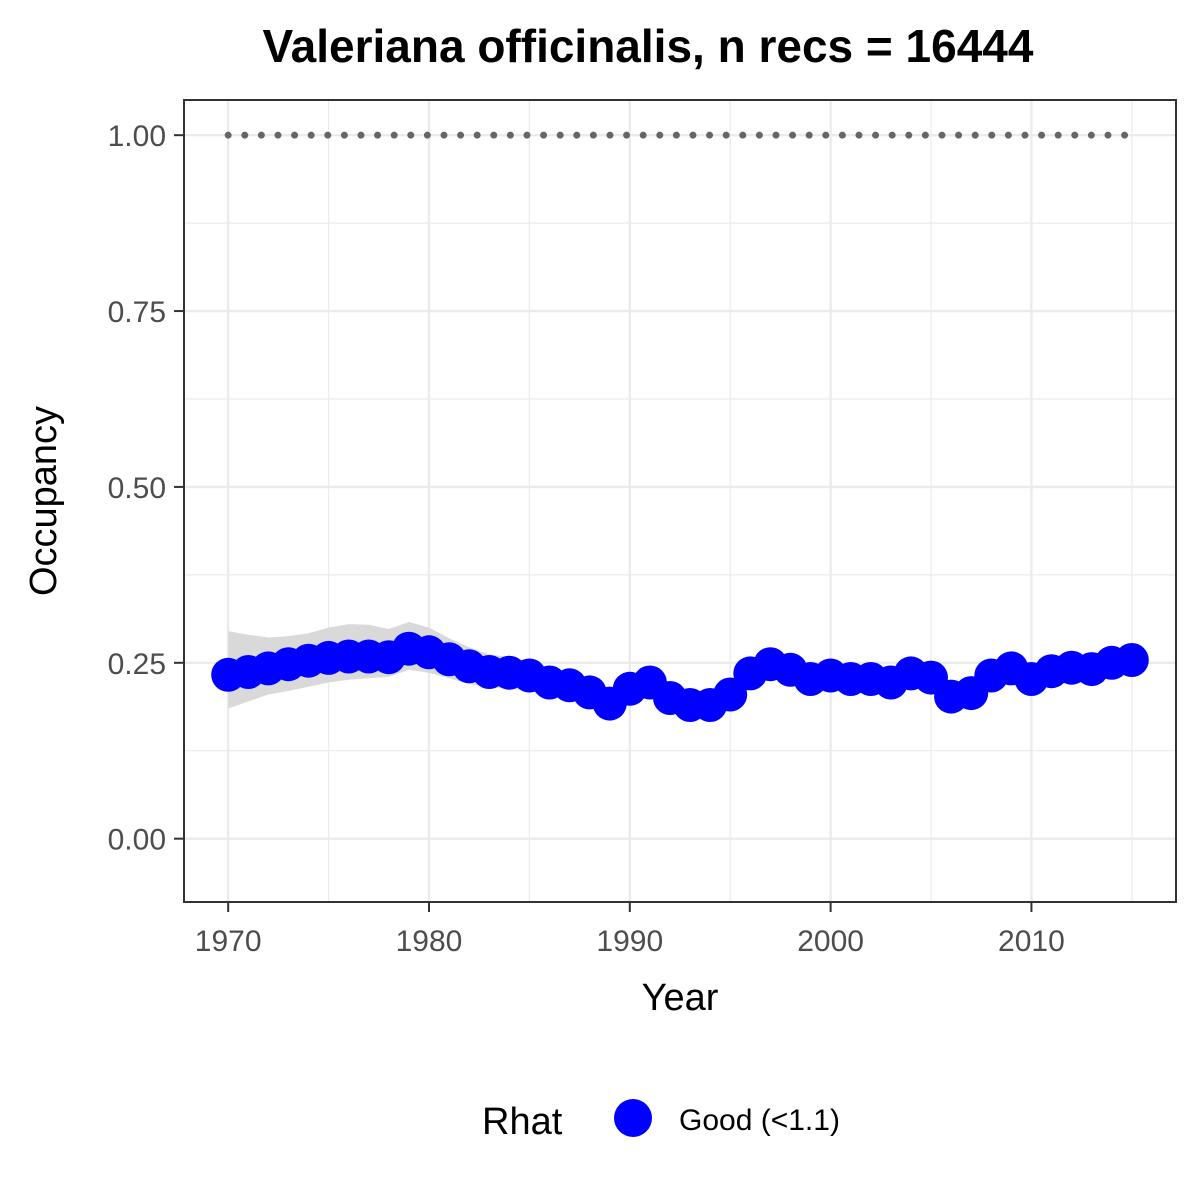 The width and height of the screenshot is (1200, 1200). I want to click on x-tick-label: 1980, so click(429, 941).